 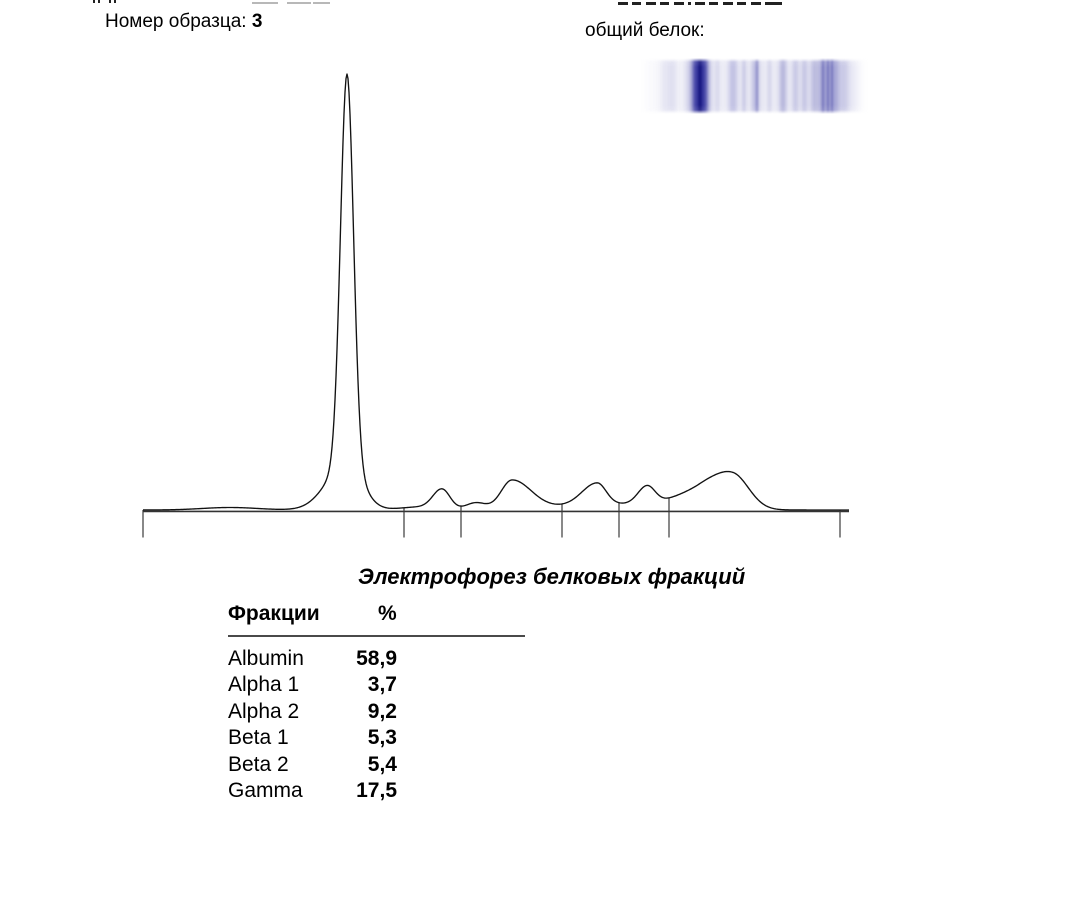 I want to click on table-row: Alpha 2 9,2, so click(x=378, y=712).